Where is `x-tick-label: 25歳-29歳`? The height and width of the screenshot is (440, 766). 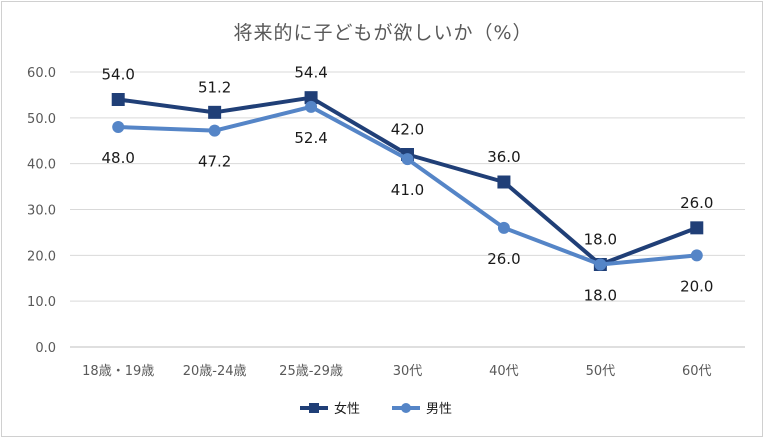
x-tick-label: 25歳-29歳 is located at coordinates (311, 371).